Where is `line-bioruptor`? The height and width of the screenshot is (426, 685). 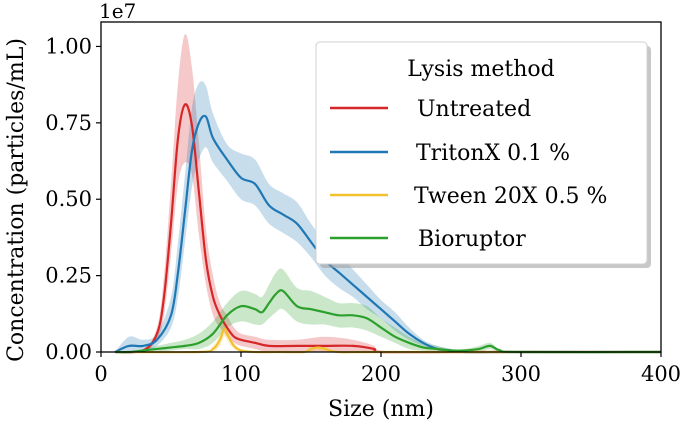
line-bioruptor is located at coordinates (388, 321).